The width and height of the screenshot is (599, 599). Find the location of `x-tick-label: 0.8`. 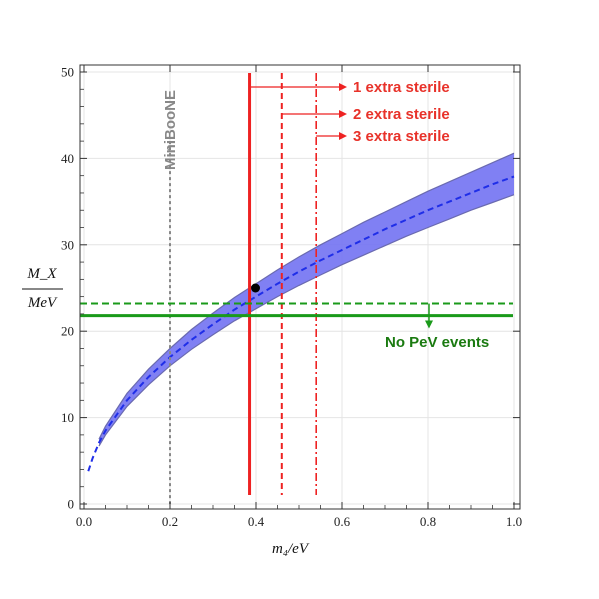

x-tick-label: 0.8 is located at coordinates (428, 521).